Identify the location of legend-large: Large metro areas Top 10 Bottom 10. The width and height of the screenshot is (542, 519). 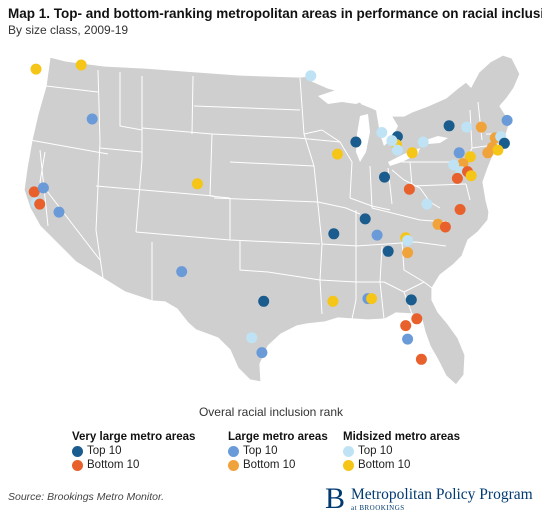
(278, 451).